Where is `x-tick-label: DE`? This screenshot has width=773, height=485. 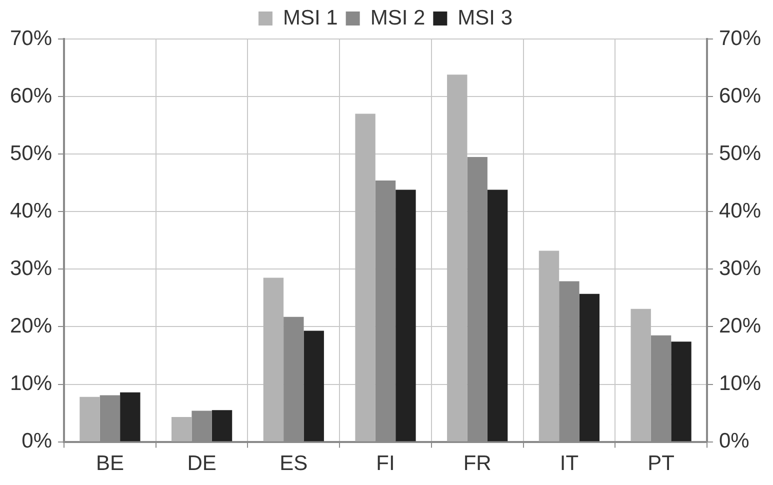
x-tick-label: DE is located at coordinates (201, 464).